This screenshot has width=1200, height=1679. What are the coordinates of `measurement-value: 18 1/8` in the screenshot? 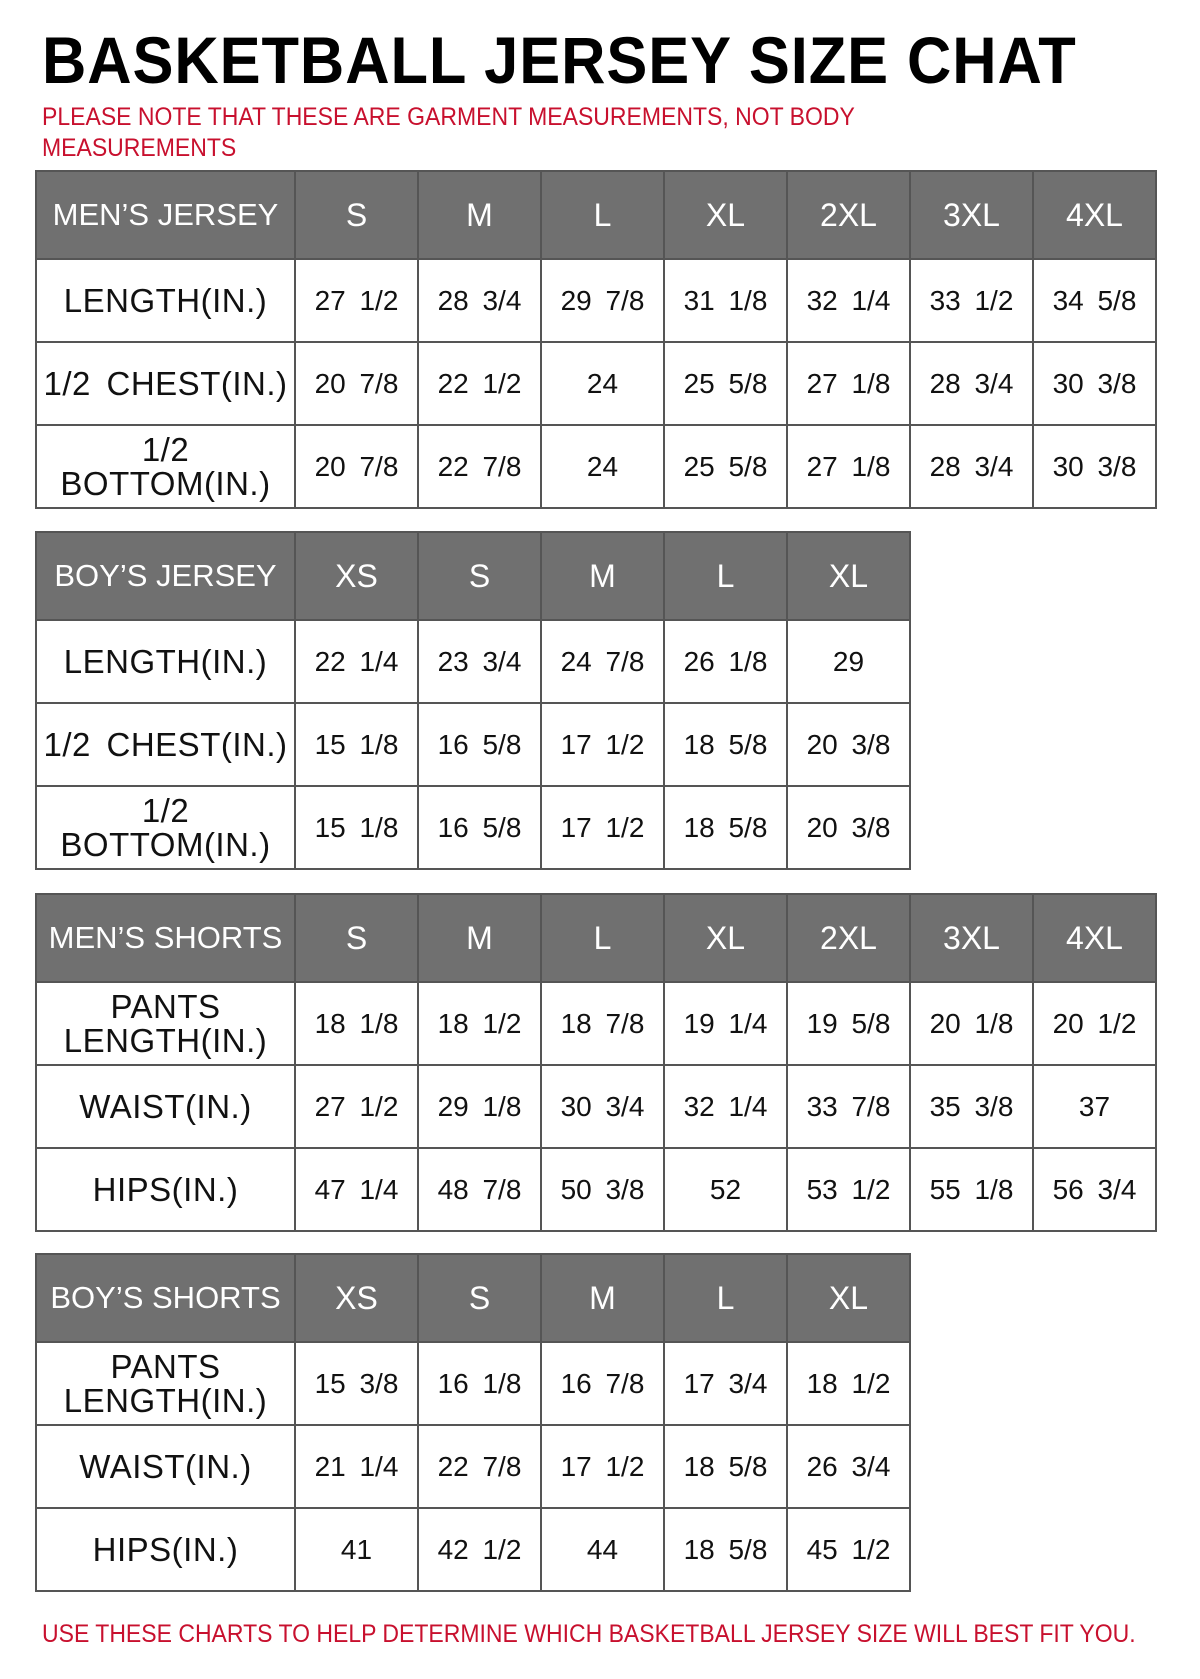 It's located at (356, 1023).